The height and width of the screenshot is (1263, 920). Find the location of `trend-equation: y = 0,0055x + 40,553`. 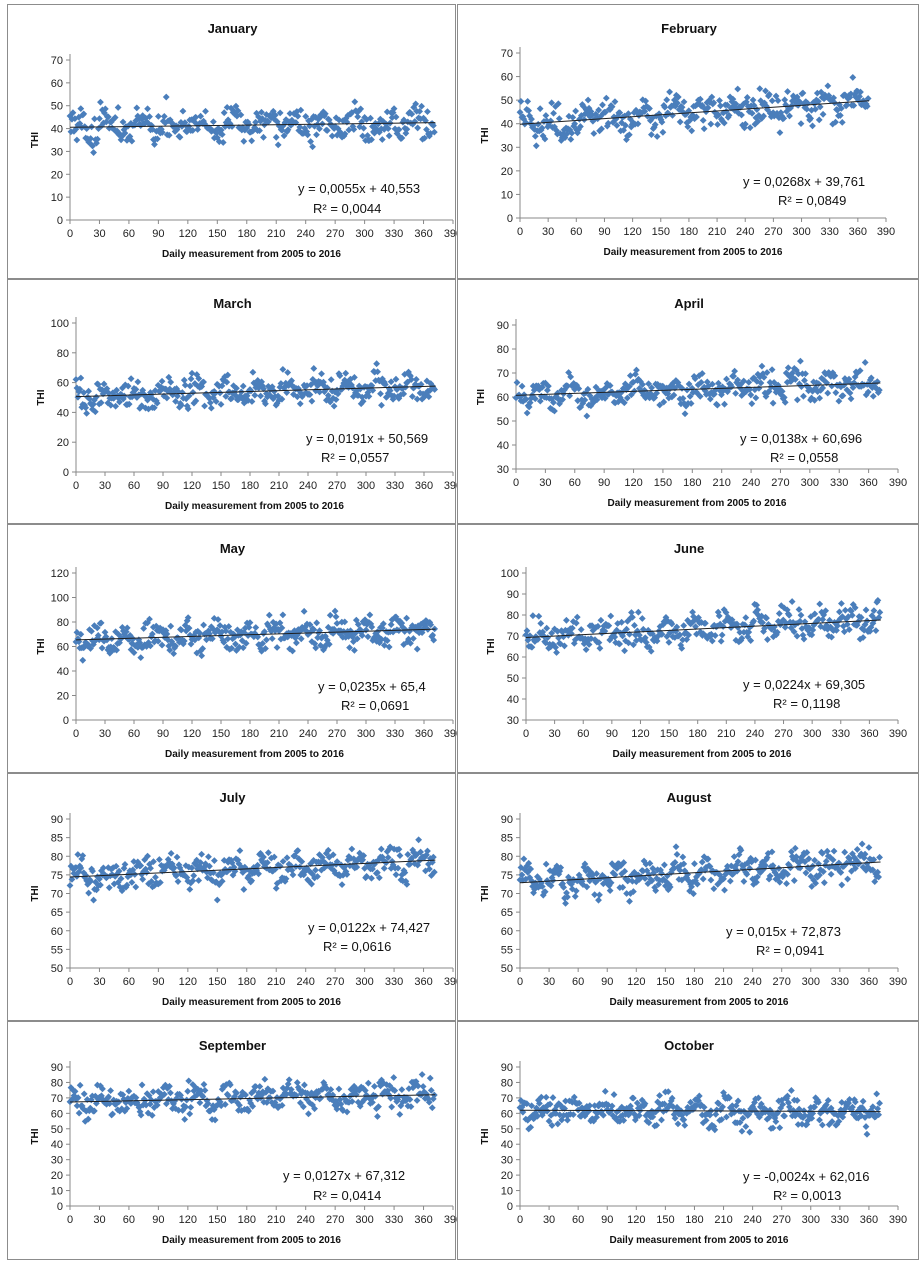

trend-equation: y = 0,0055x + 40,553 is located at coordinates (359, 188).